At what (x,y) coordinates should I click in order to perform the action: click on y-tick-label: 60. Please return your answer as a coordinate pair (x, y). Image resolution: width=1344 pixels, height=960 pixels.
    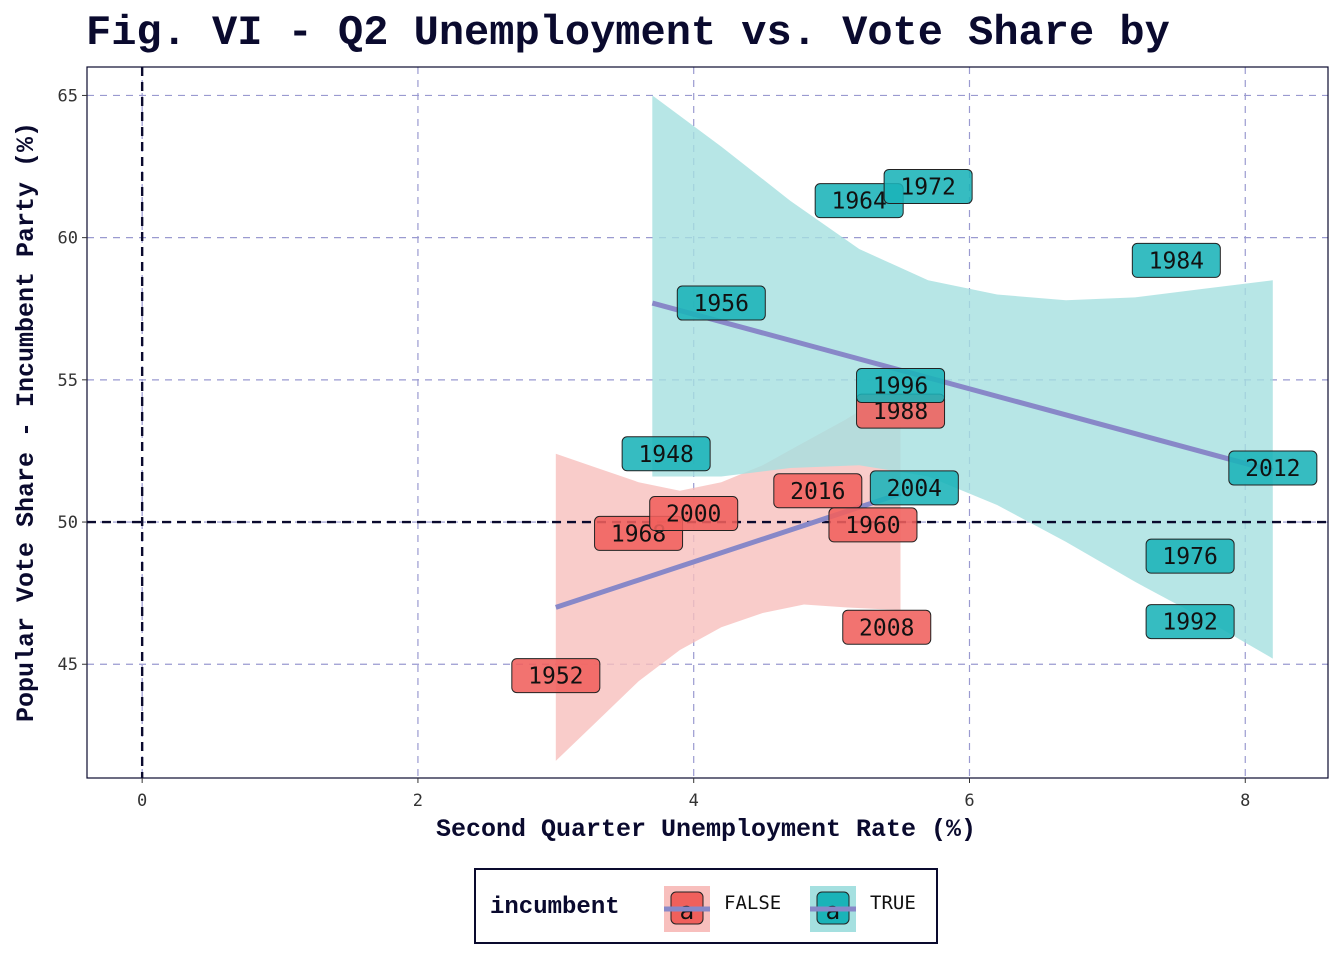
    Looking at the image, I should click on (68, 239).